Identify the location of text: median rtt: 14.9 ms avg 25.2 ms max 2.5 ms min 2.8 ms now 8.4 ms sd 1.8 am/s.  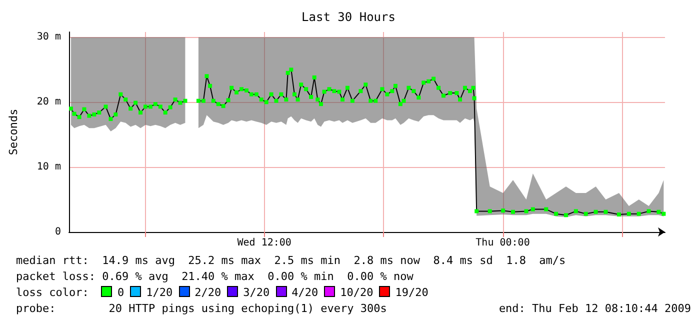
(291, 260).